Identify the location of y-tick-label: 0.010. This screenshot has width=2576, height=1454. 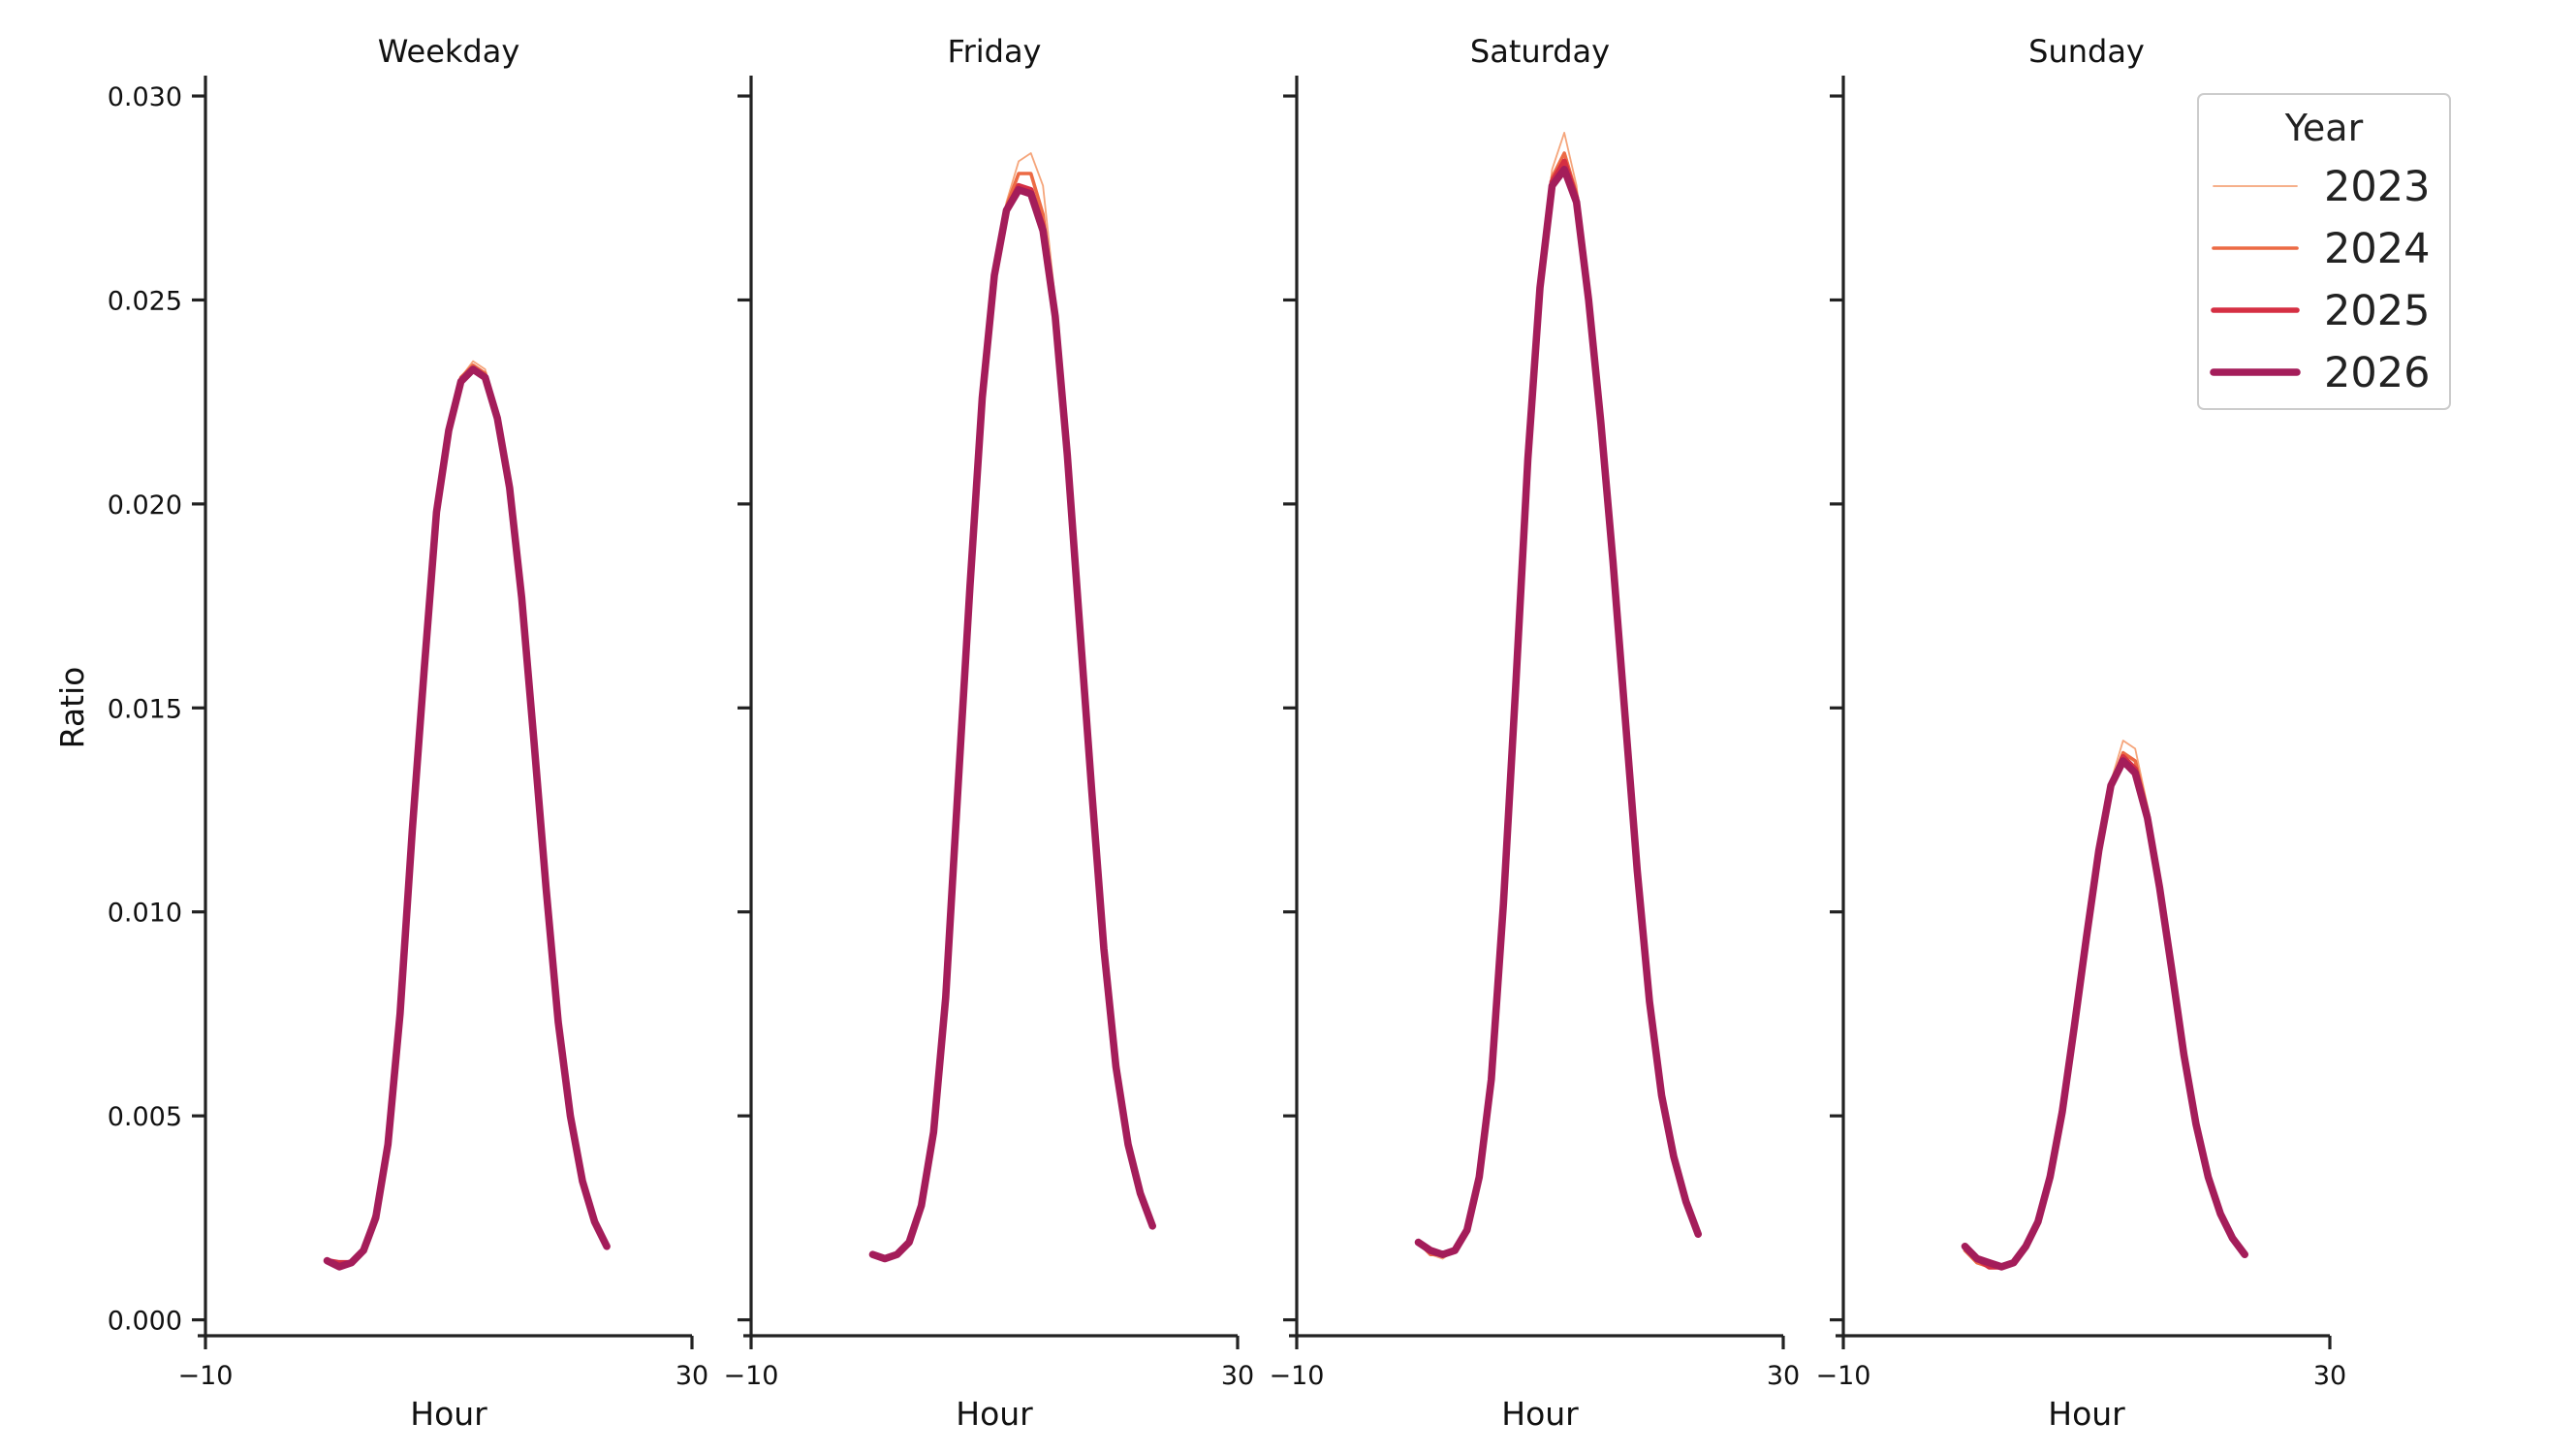
(145, 914).